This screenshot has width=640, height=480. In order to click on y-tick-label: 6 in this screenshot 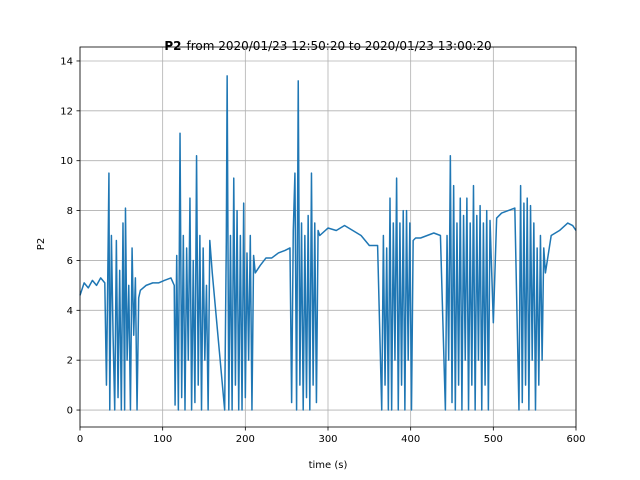, I will do `click(70, 261)`.